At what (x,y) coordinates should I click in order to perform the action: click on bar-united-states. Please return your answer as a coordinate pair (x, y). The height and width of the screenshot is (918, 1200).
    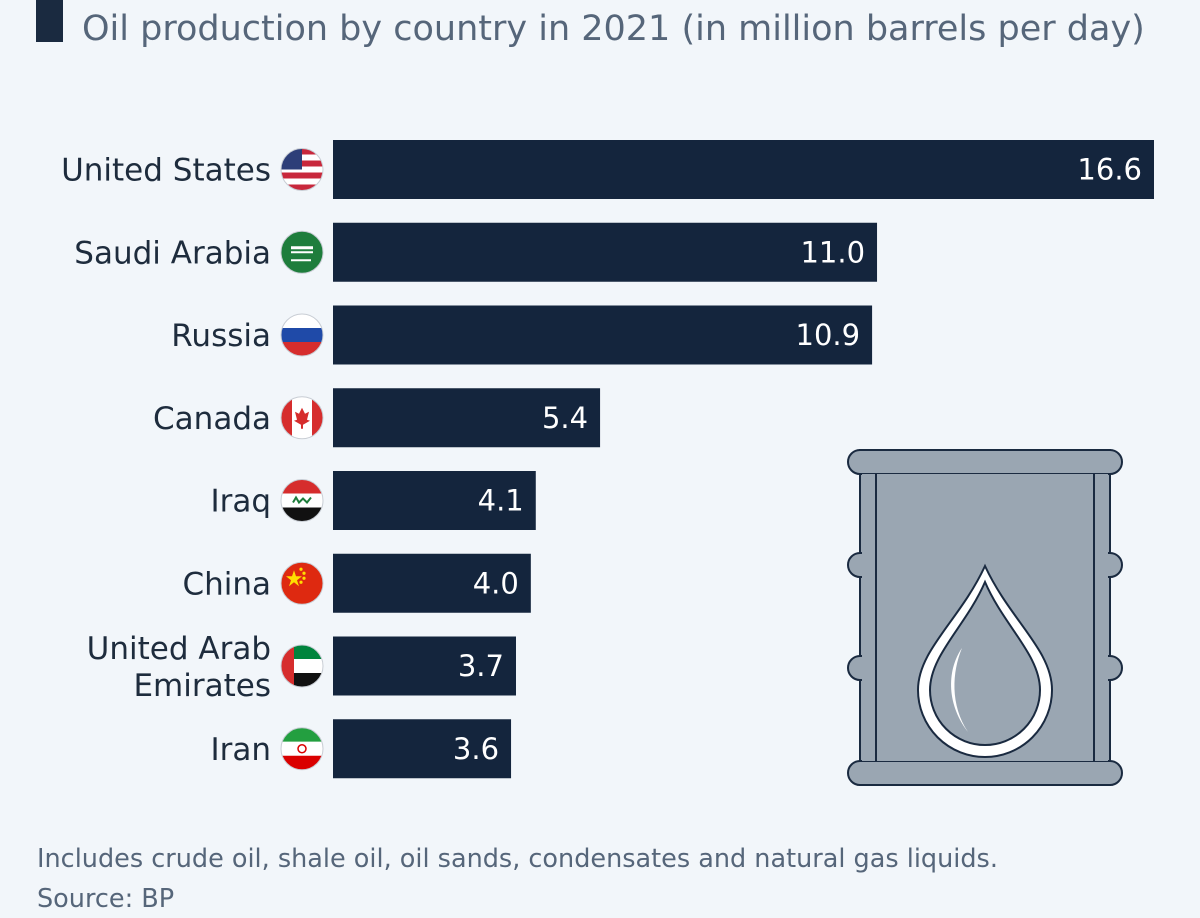
    Looking at the image, I should click on (743, 169).